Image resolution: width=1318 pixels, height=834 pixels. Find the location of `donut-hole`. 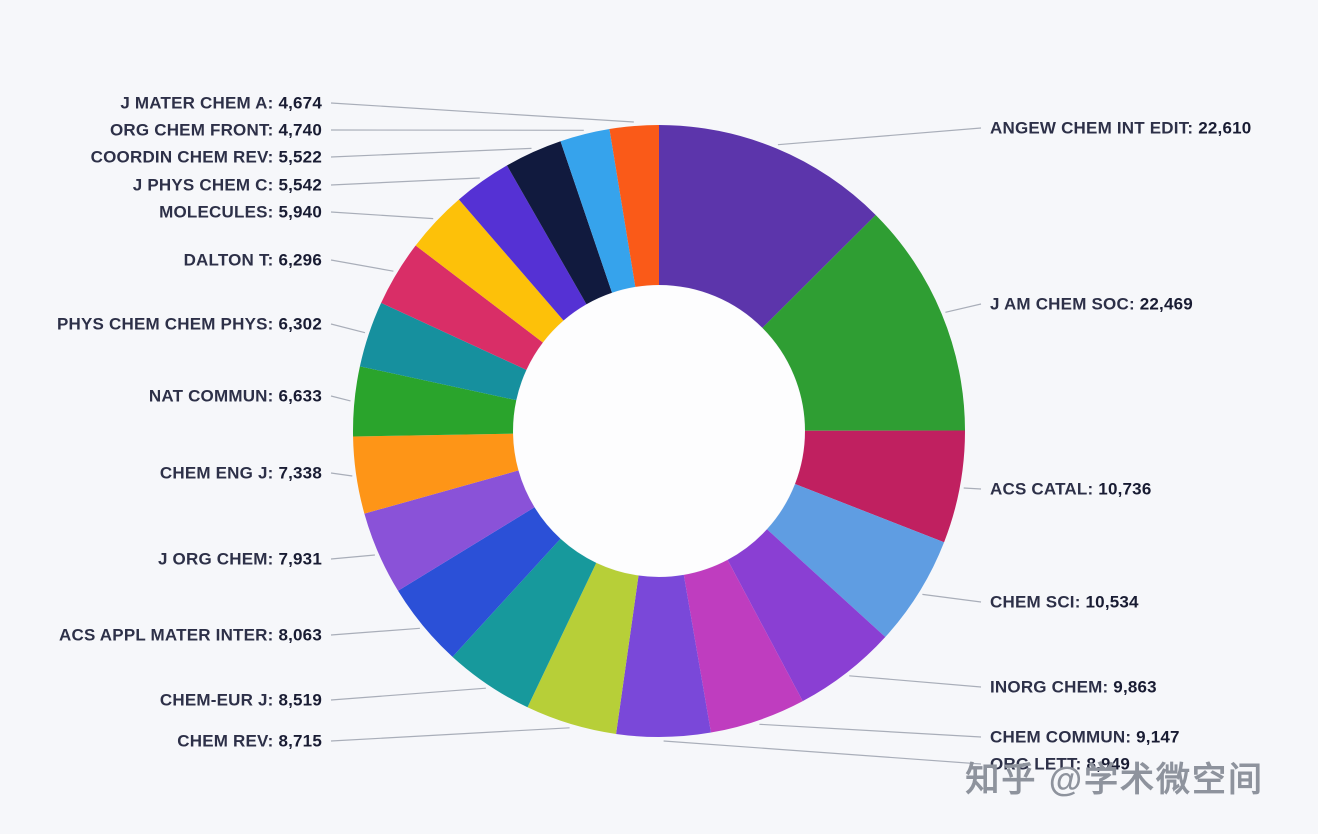

donut-hole is located at coordinates (659, 431).